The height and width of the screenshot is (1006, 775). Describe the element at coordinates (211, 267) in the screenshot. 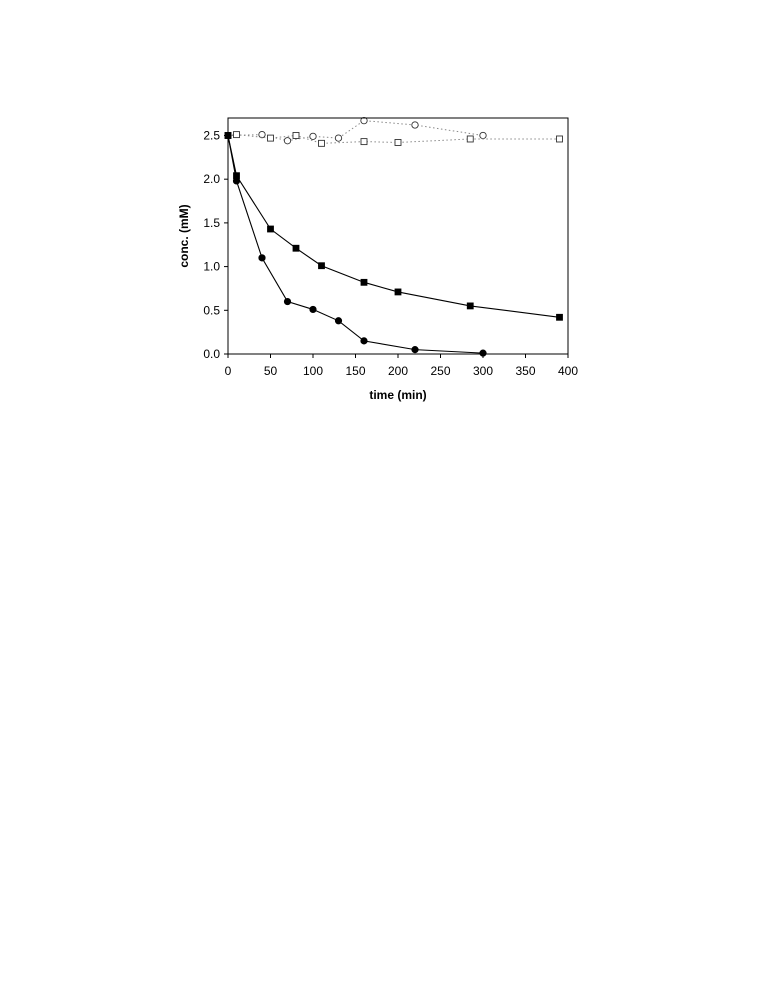

I see `y-tick-label: 1.0` at that location.